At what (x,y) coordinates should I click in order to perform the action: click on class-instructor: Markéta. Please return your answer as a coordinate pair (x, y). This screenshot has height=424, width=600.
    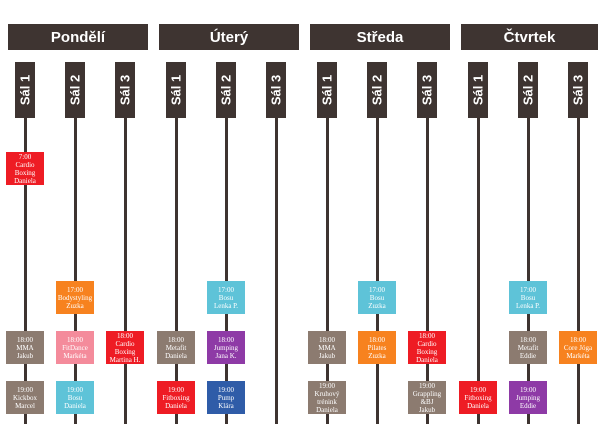
    Looking at the image, I should click on (578, 355).